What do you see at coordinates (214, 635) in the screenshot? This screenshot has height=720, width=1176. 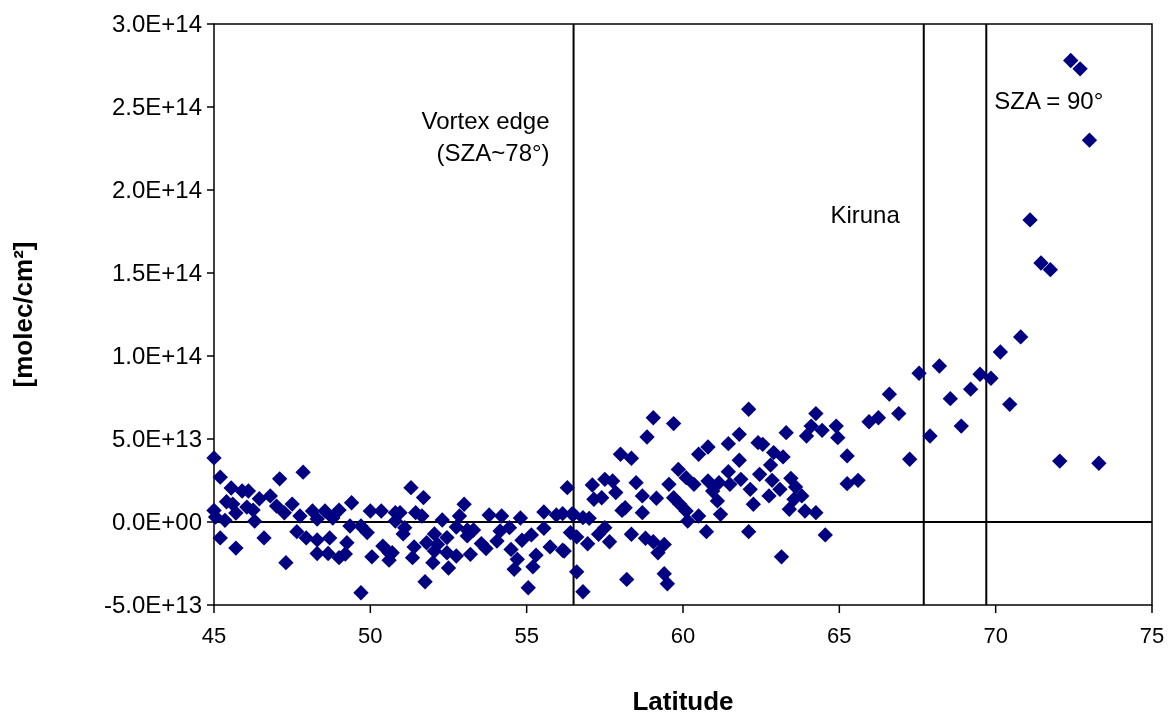 I see `x-tick-label: 45` at bounding box center [214, 635].